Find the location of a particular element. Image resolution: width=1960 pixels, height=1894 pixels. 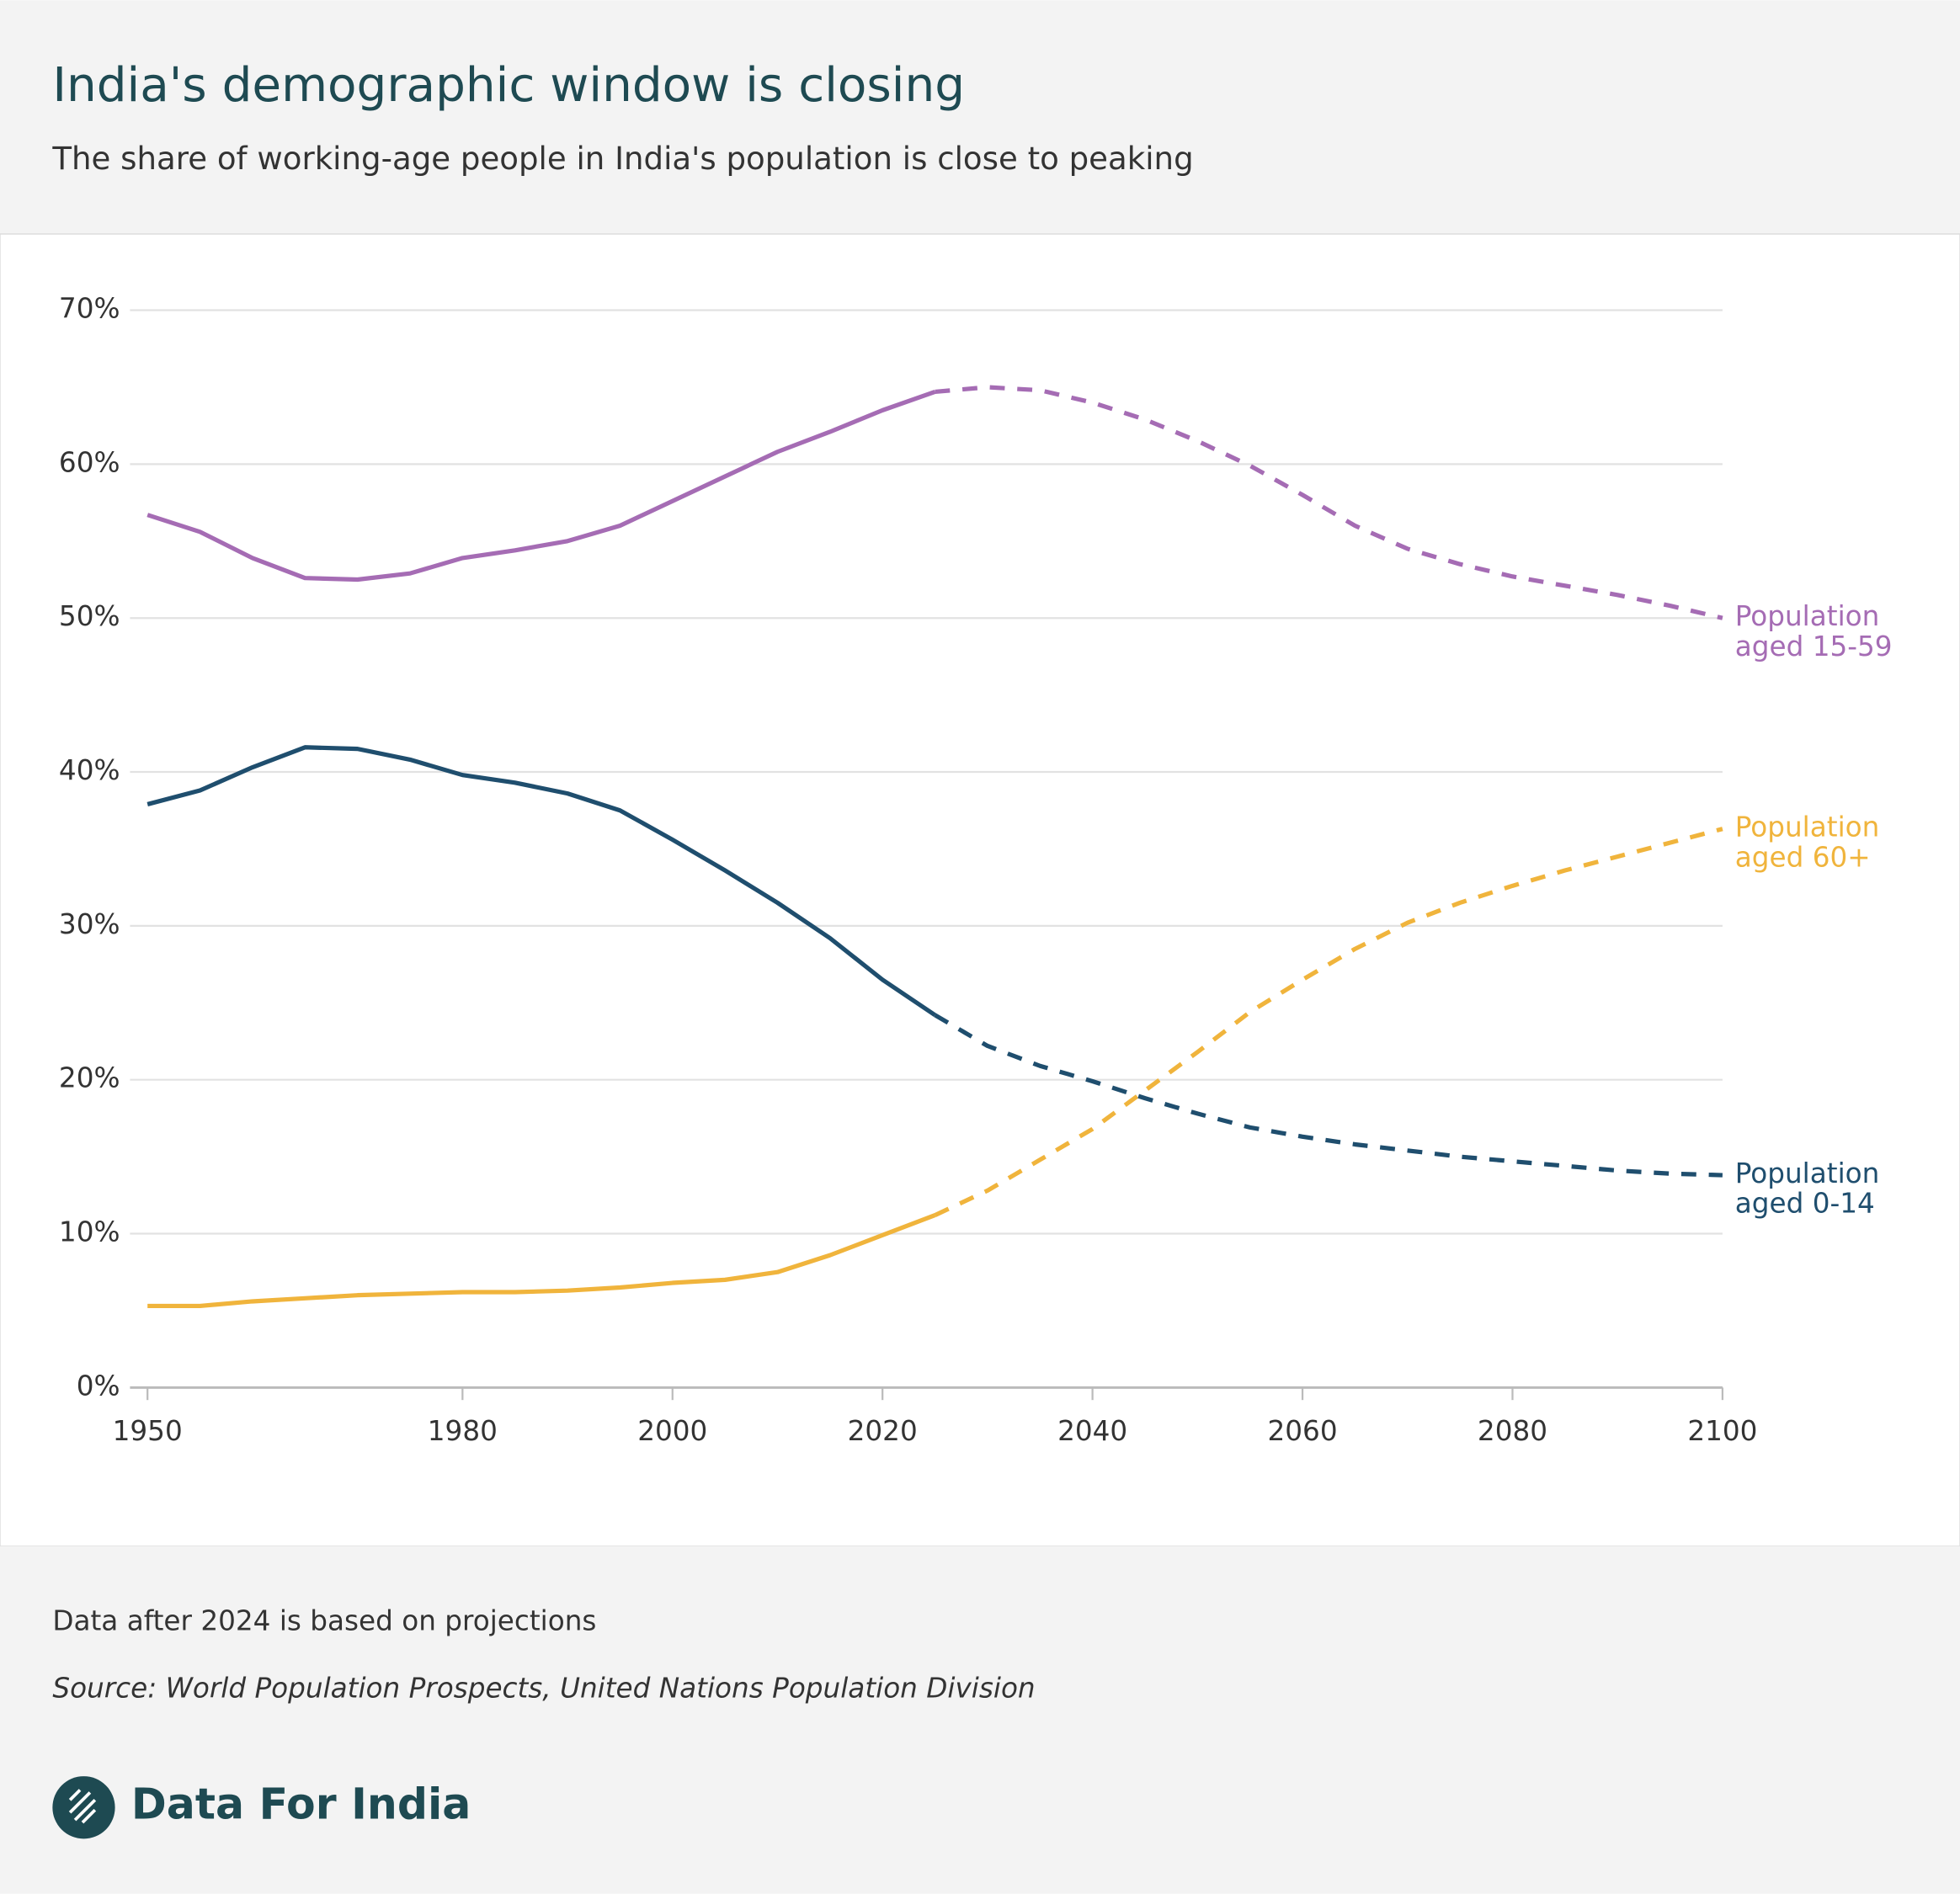

x-tick-label: 2000 is located at coordinates (672, 1431).